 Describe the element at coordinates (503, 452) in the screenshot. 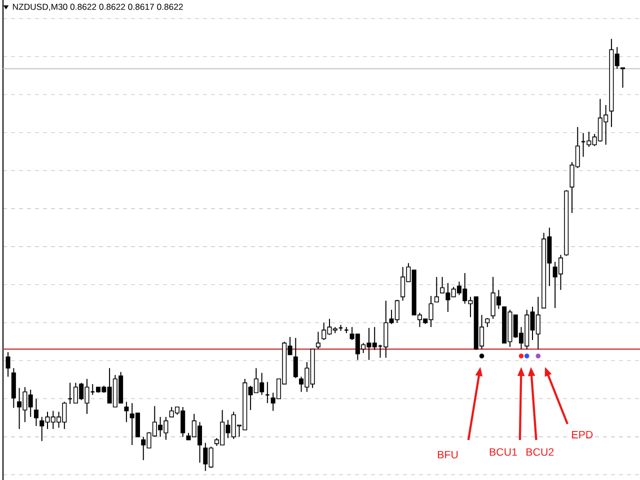

I see `annotation: BCU1` at that location.